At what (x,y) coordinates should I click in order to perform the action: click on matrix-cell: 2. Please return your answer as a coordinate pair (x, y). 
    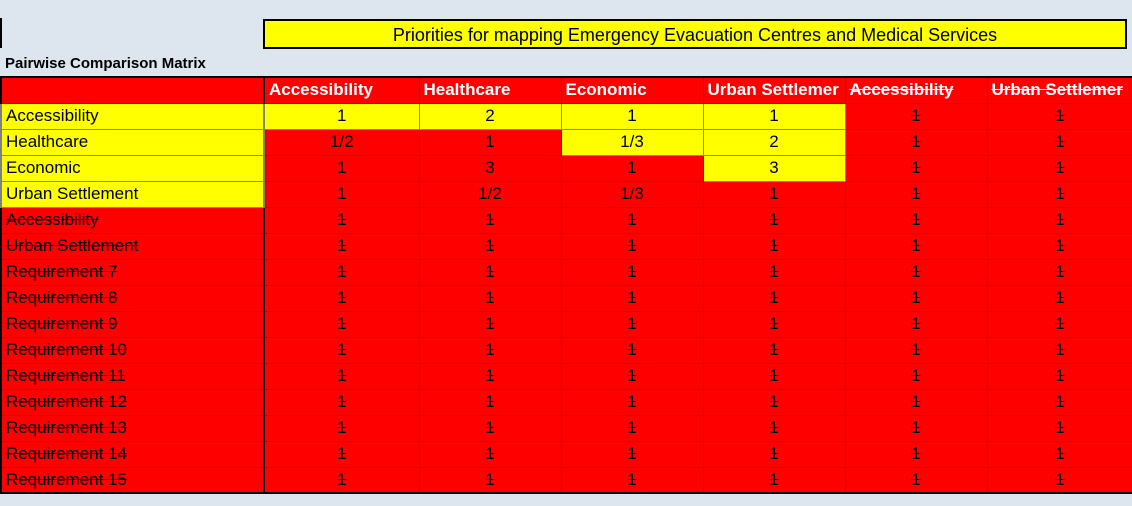
    Looking at the image, I should click on (490, 116).